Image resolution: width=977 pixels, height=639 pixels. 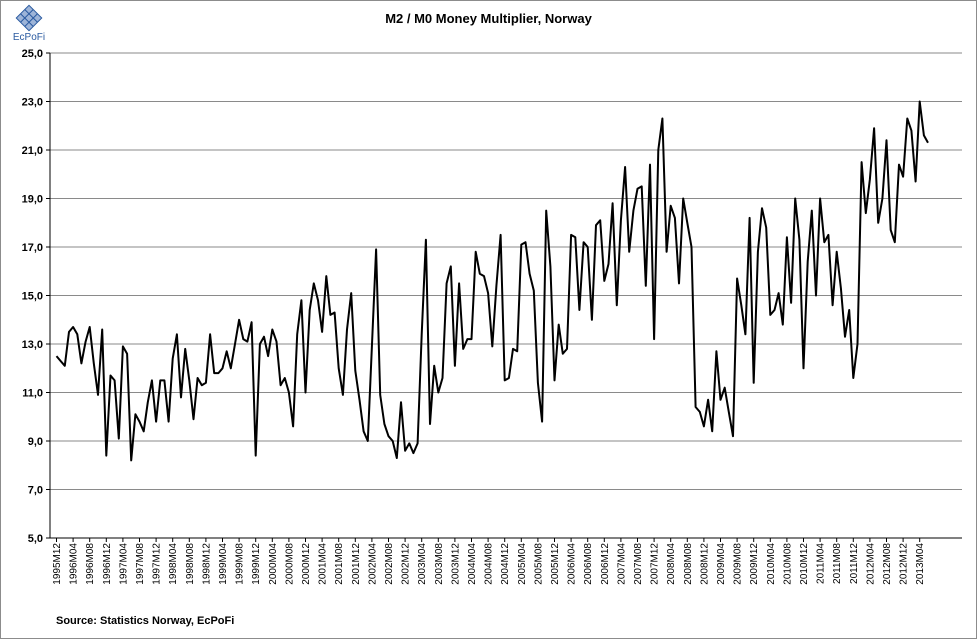 What do you see at coordinates (555, 564) in the screenshot?
I see `x-tick-label: 2005M12` at bounding box center [555, 564].